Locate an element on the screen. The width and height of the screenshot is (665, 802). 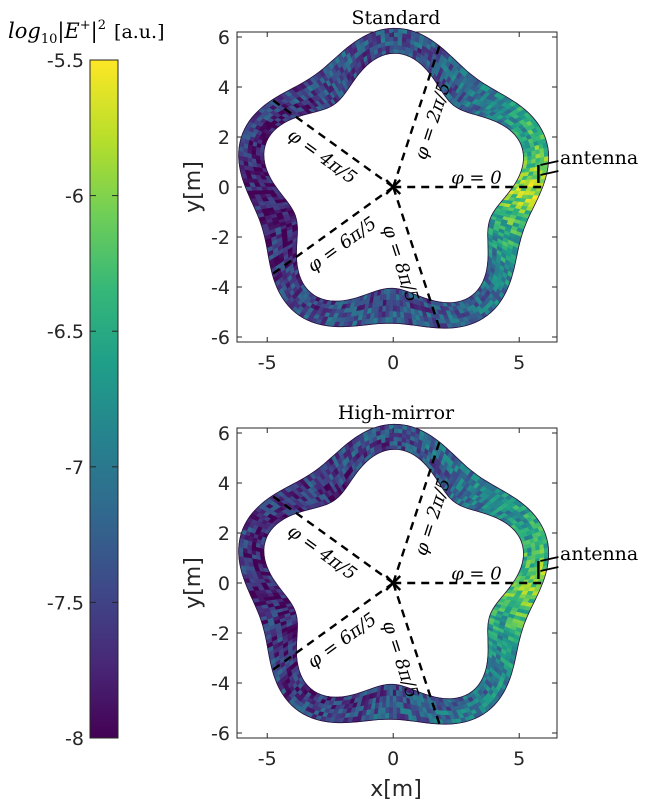
panel-title-standard: Standard is located at coordinates (396, 18).